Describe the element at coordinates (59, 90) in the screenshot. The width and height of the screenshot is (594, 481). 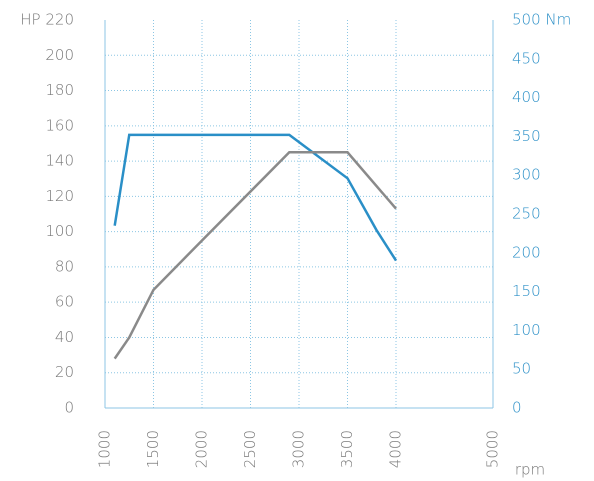
I see `y-tick-label: 180` at that location.